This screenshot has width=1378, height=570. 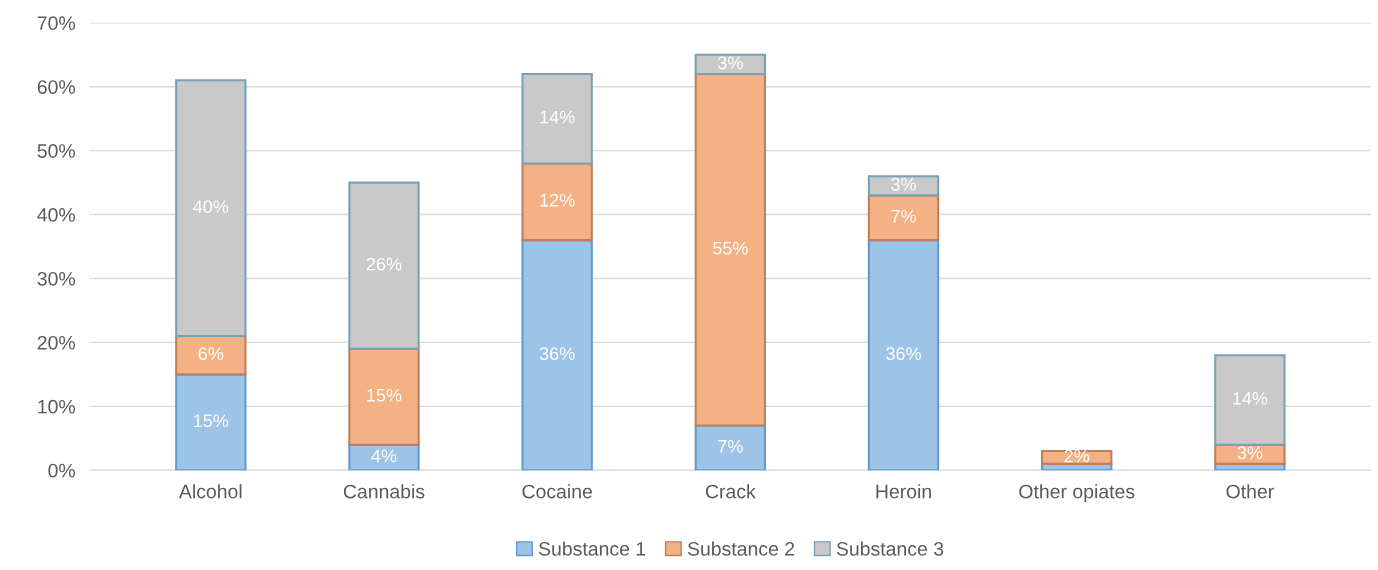 I want to click on x-tick-label: Cocaine, so click(x=557, y=491).